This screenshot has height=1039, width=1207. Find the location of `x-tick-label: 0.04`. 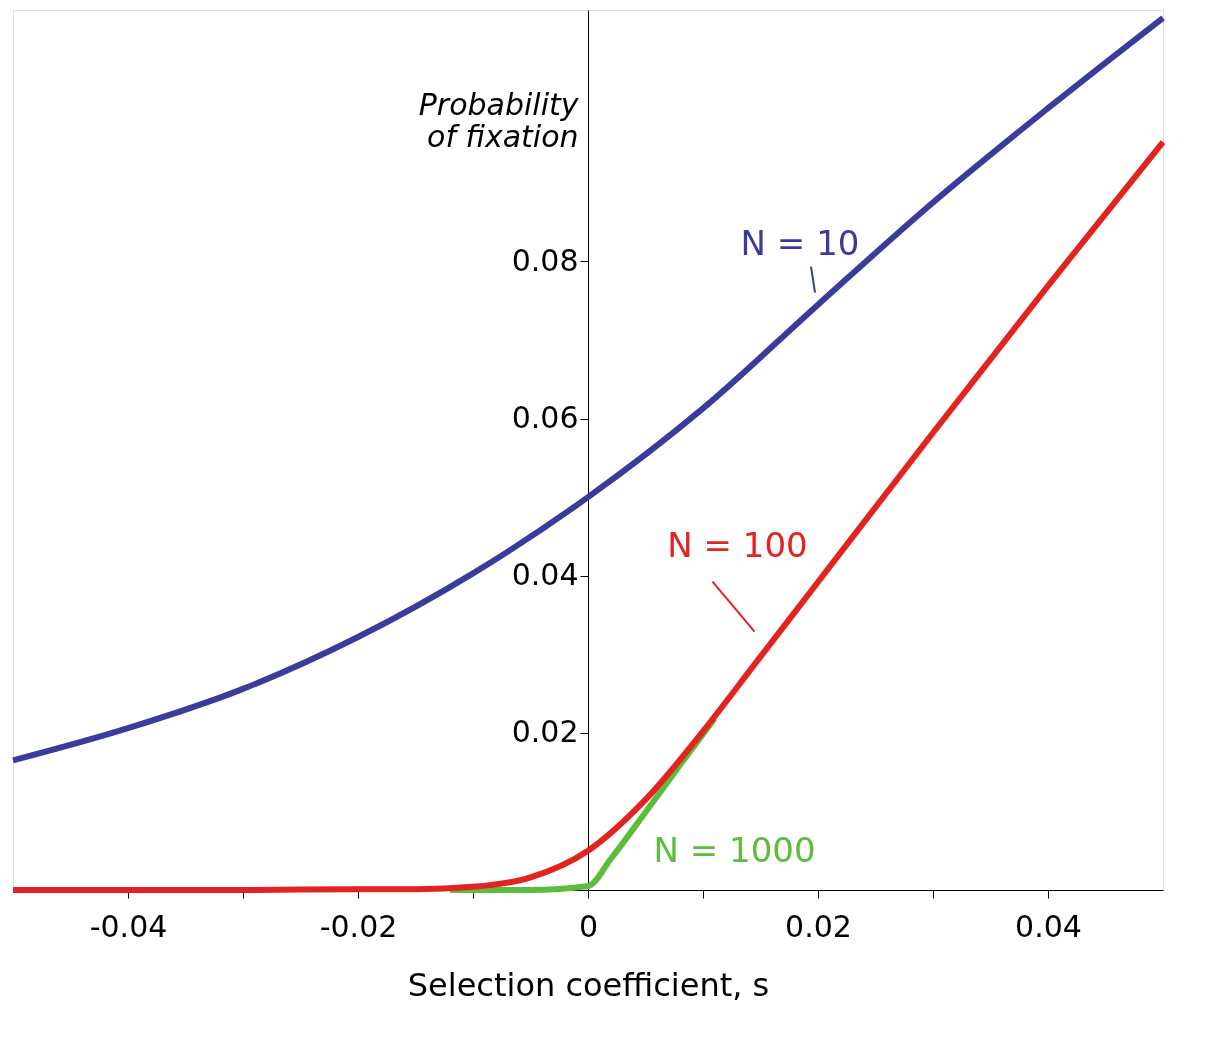

x-tick-label: 0.04 is located at coordinates (1048, 926).